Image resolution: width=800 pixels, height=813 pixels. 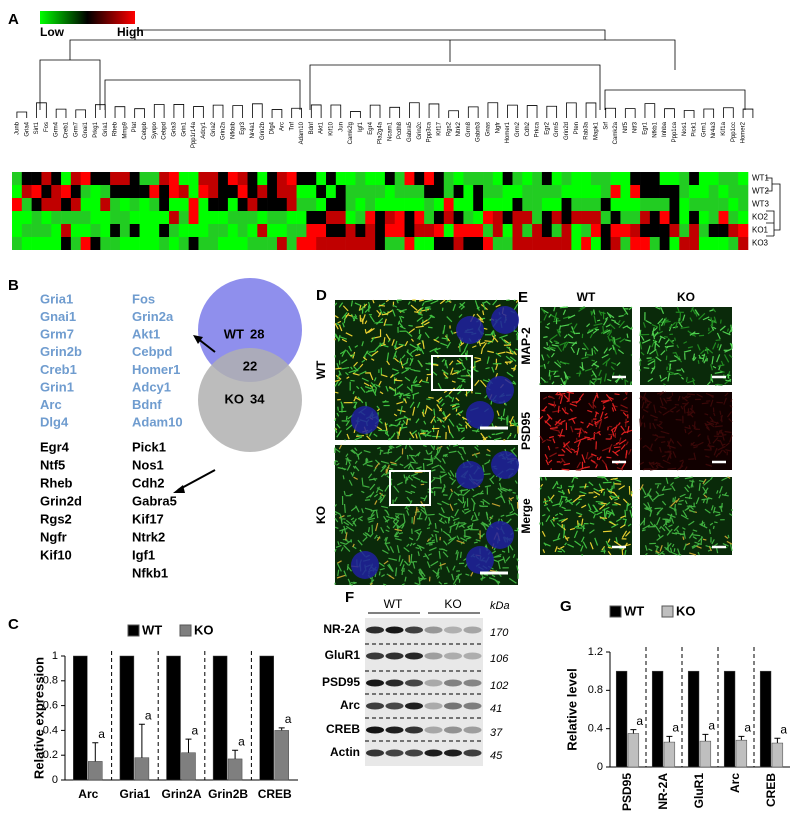 I want to click on y-tick-label: 1, so click(x=55, y=656).